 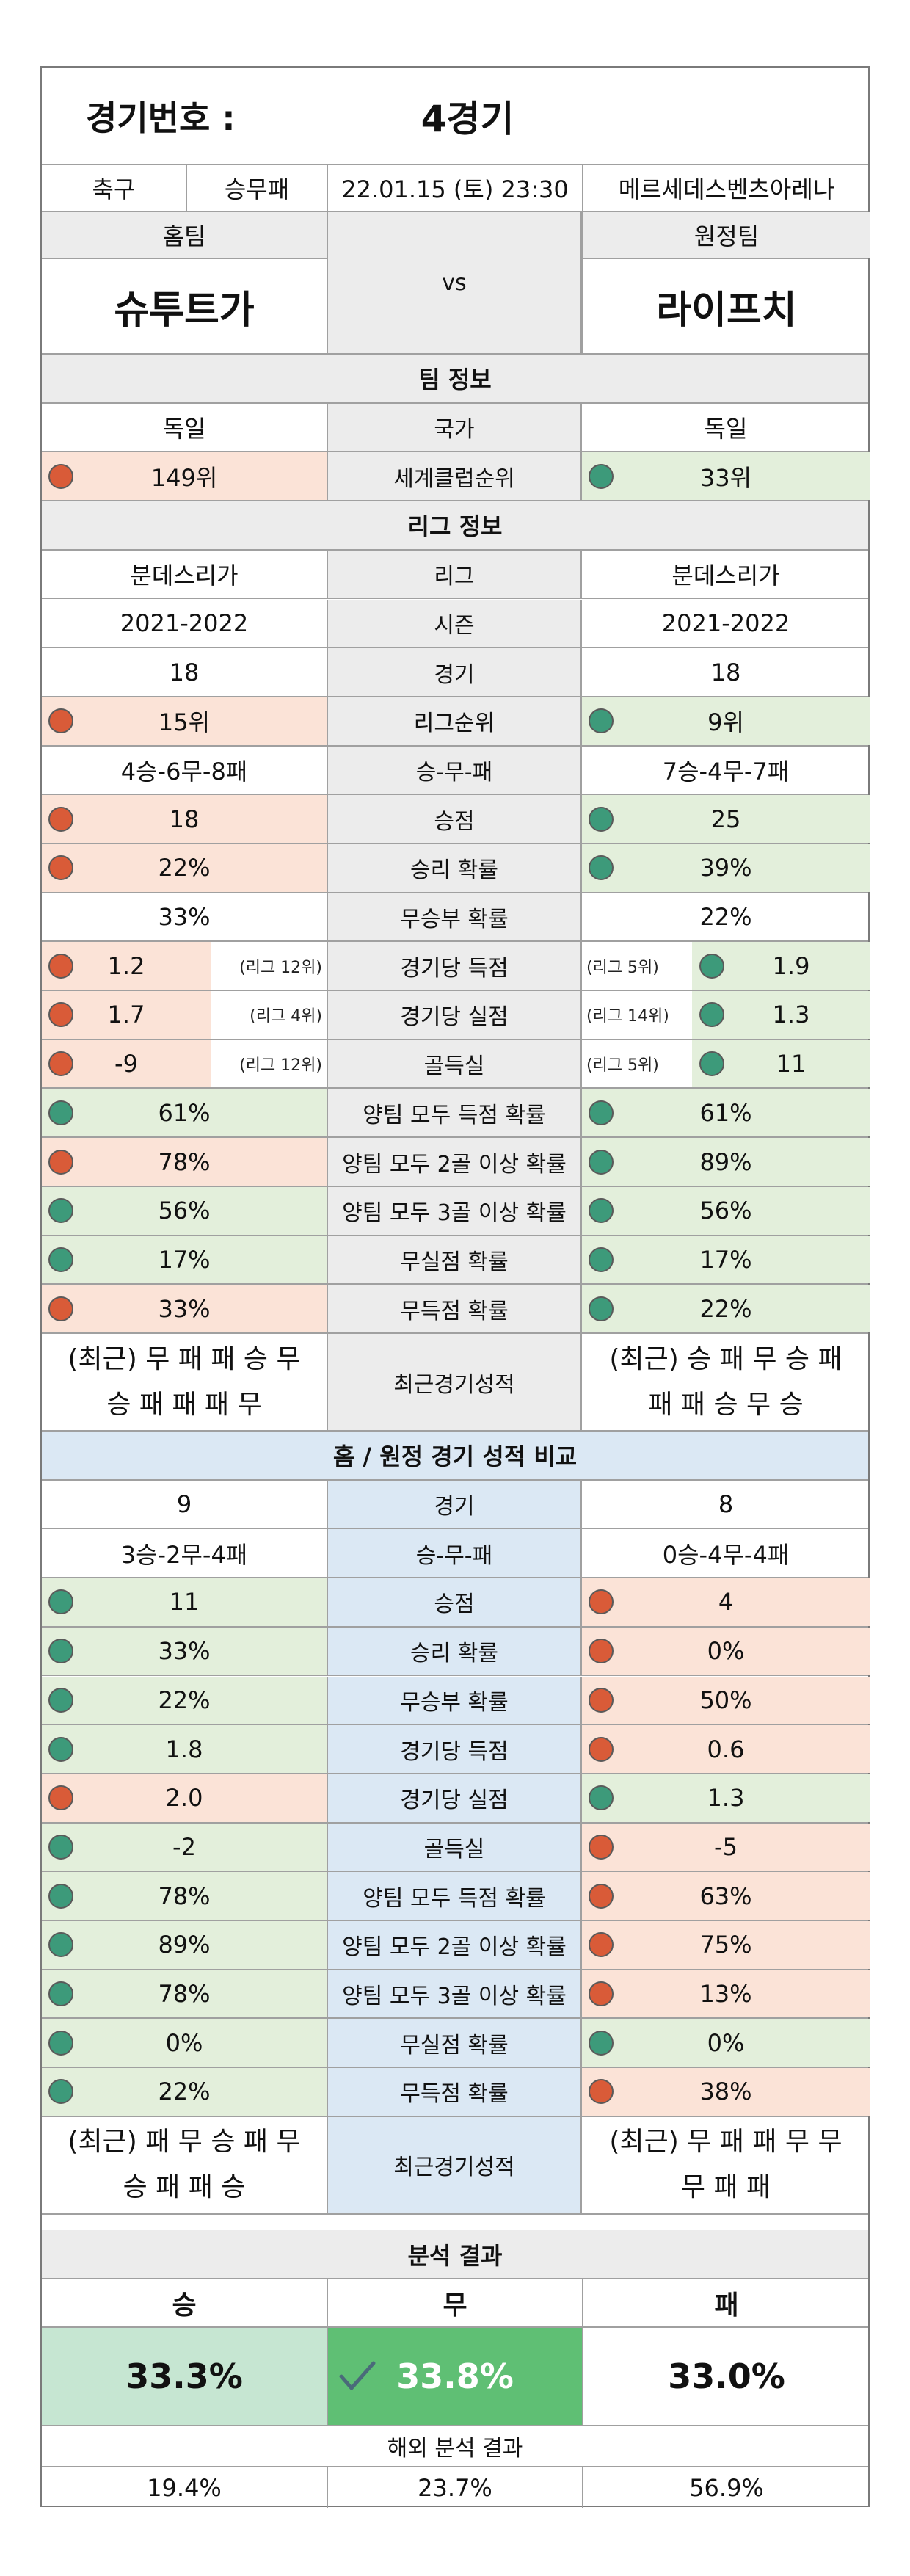 I want to click on away-value: 89%, so click(x=725, y=1161).